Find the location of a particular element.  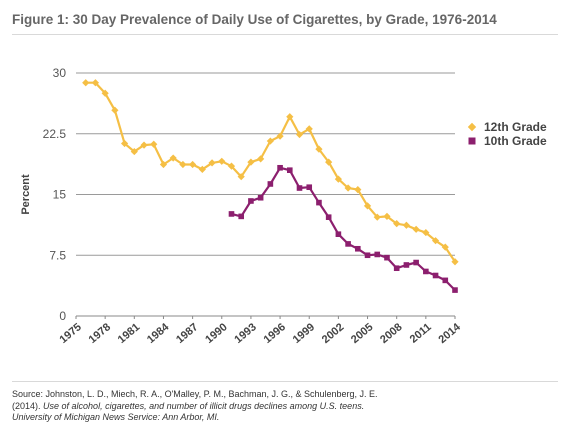

y-tick-label: 0 is located at coordinates (62, 316).